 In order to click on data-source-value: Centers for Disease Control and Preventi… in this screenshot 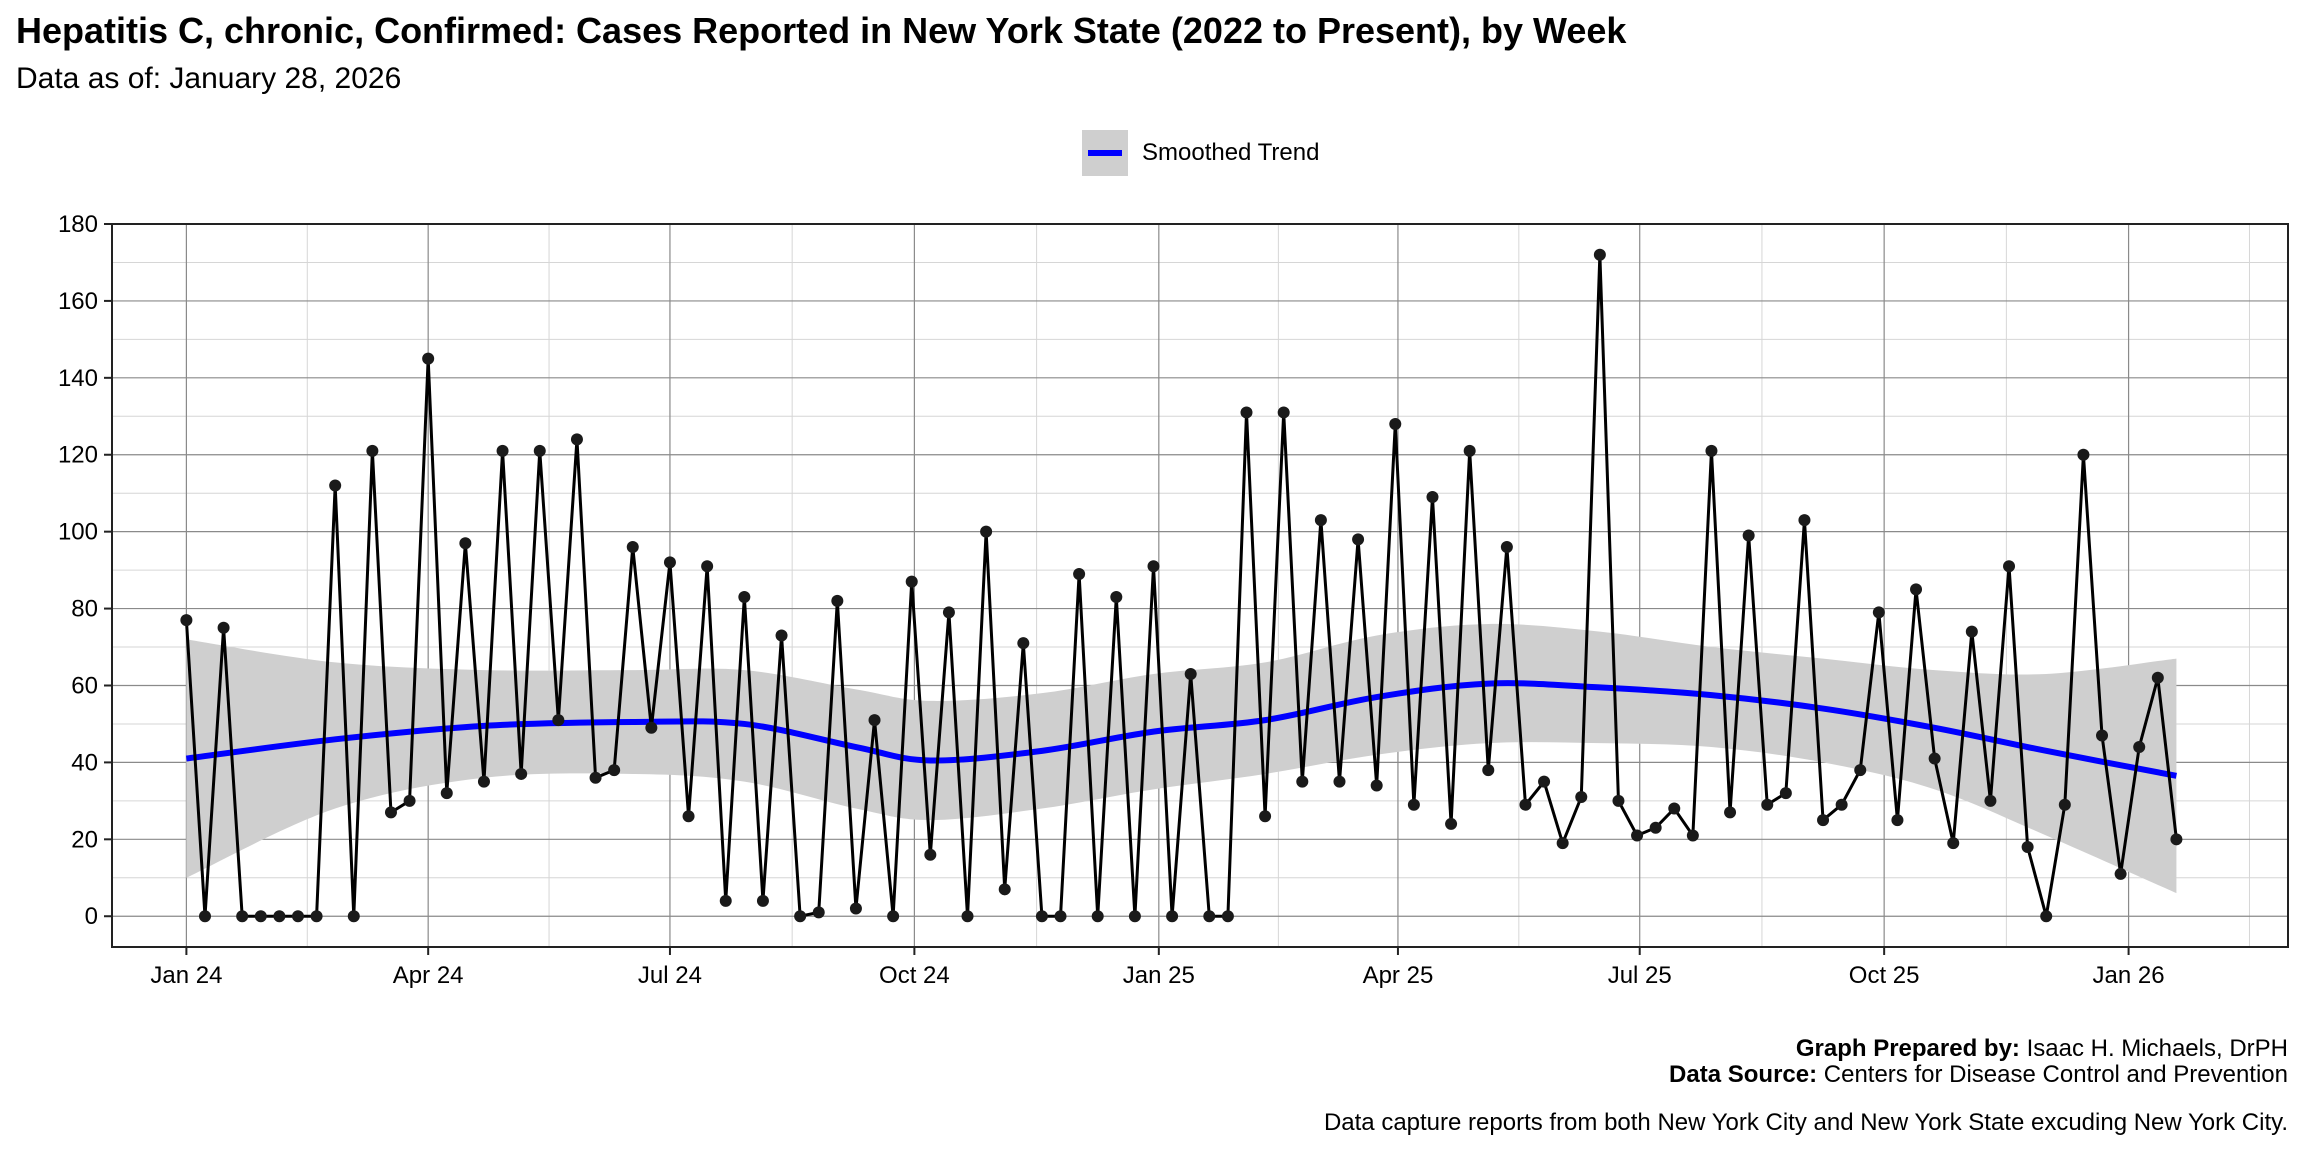, I will do `click(2052, 1074)`.